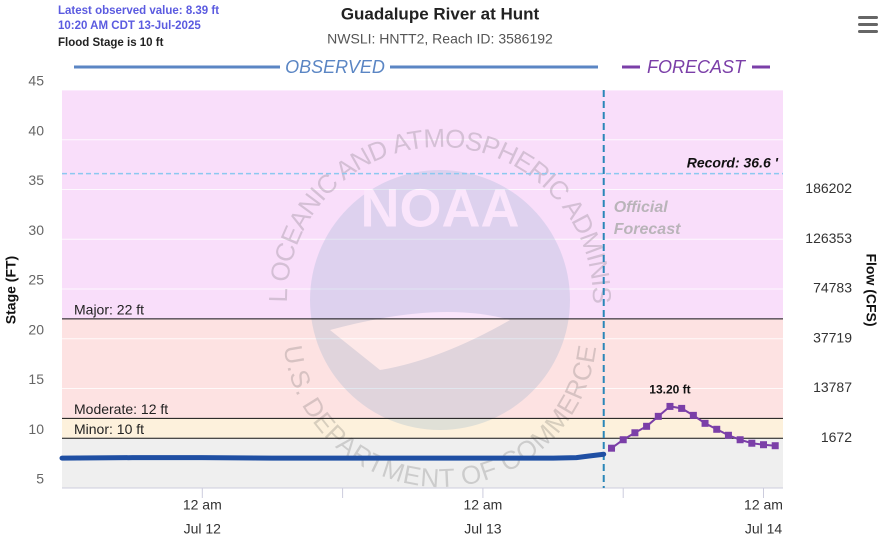  Describe the element at coordinates (36, 180) in the screenshot. I see `y-tick-label: 35` at that location.